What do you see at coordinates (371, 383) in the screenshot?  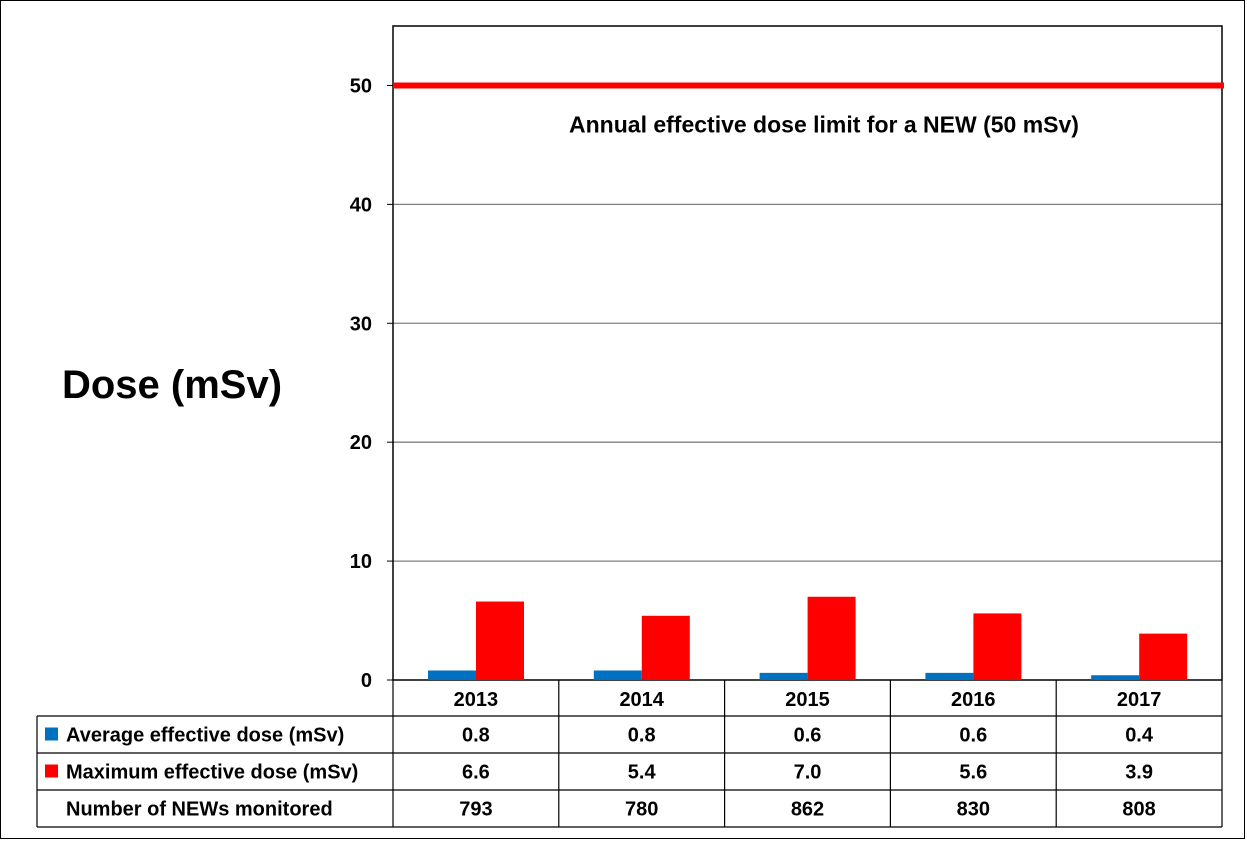 I see `y-tick-labels: 0 10 20 30 40 50` at bounding box center [371, 383].